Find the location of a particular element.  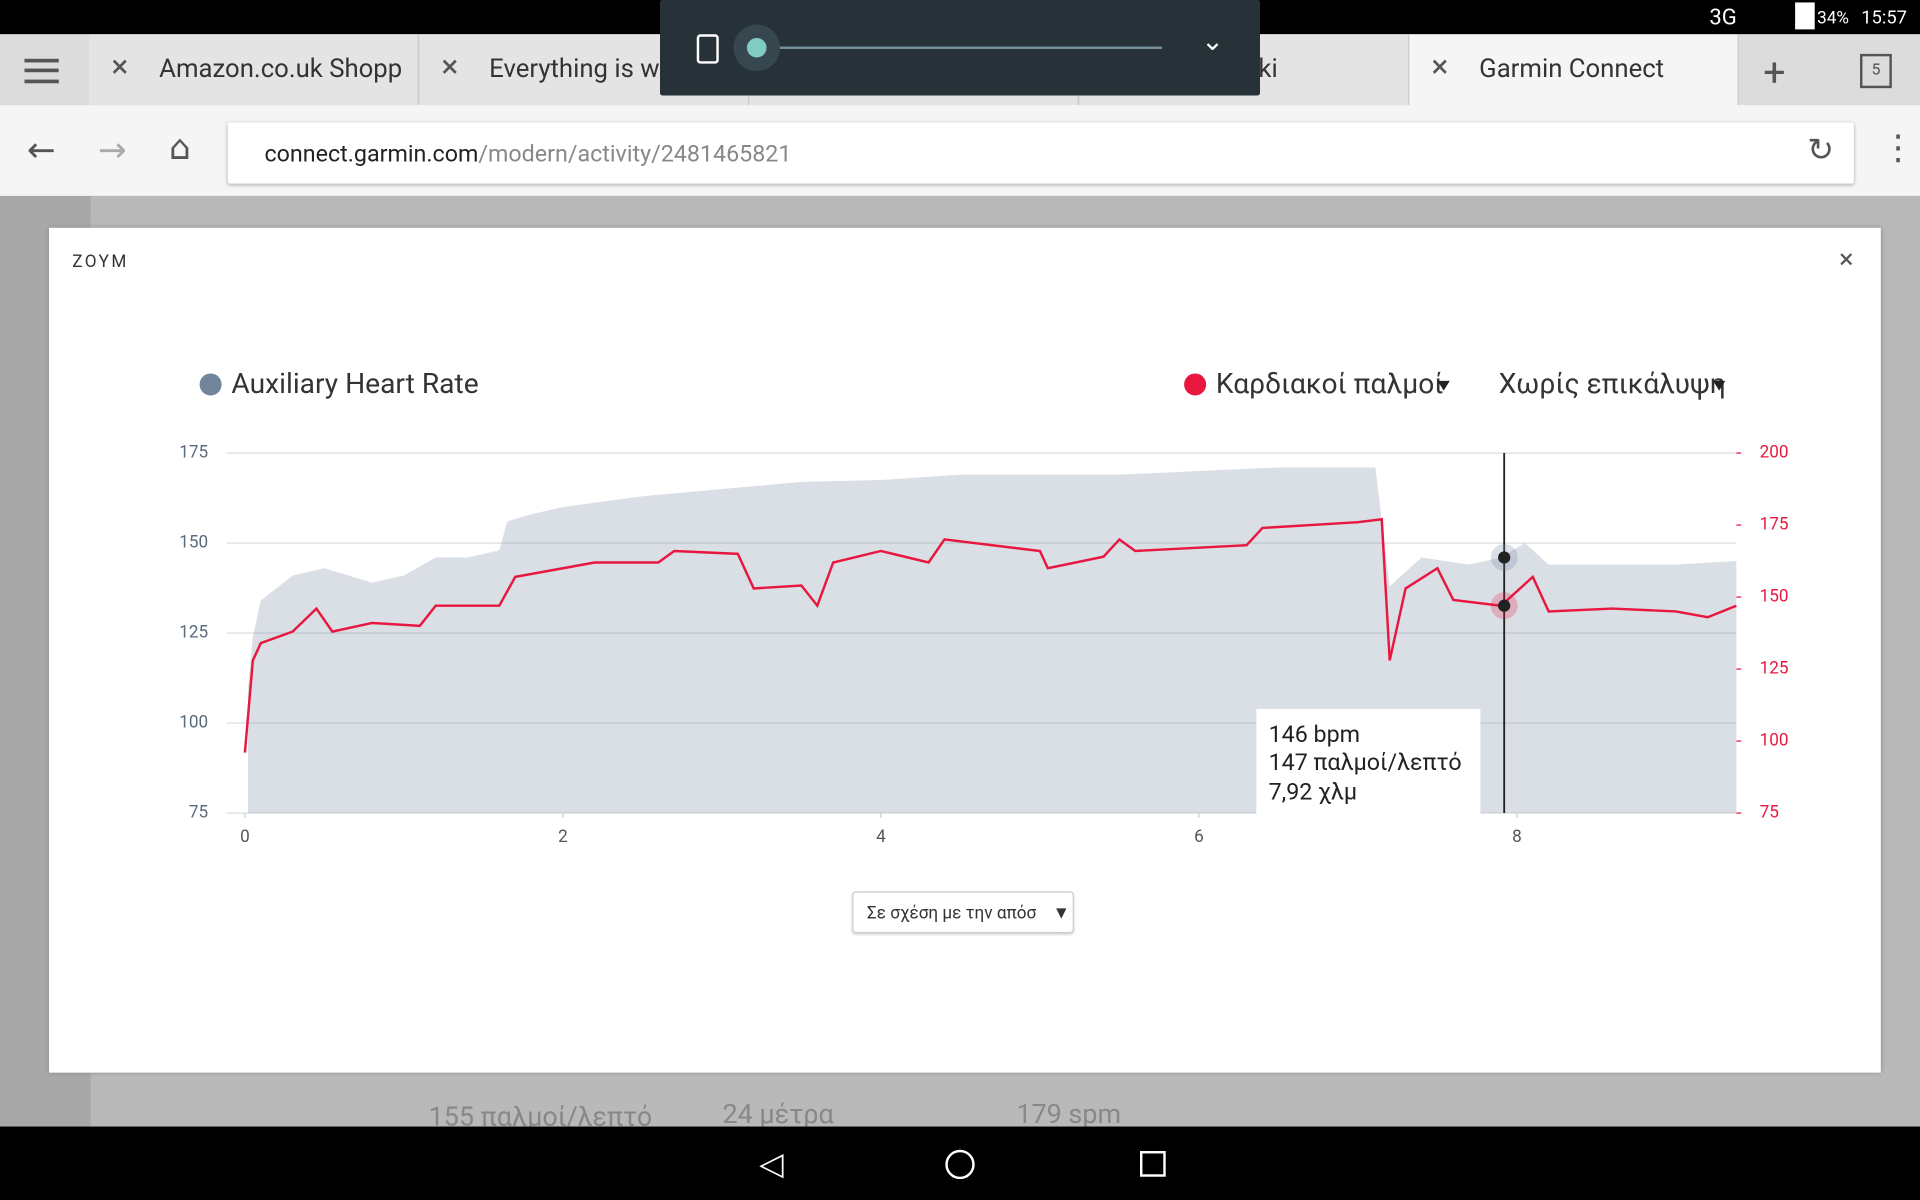

back: ← is located at coordinates (41, 150).